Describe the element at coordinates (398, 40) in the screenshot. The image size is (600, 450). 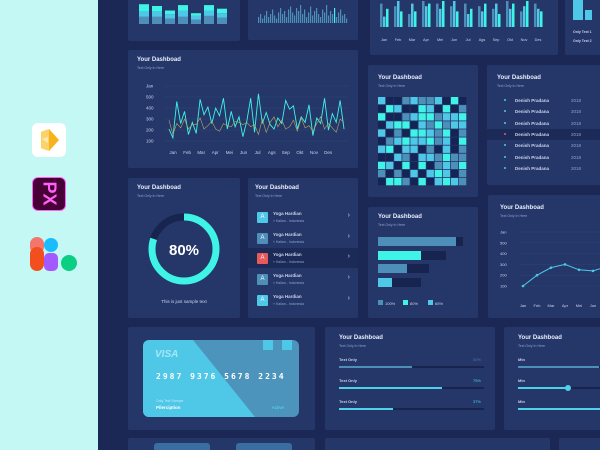
I see `month-label: Feb` at that location.